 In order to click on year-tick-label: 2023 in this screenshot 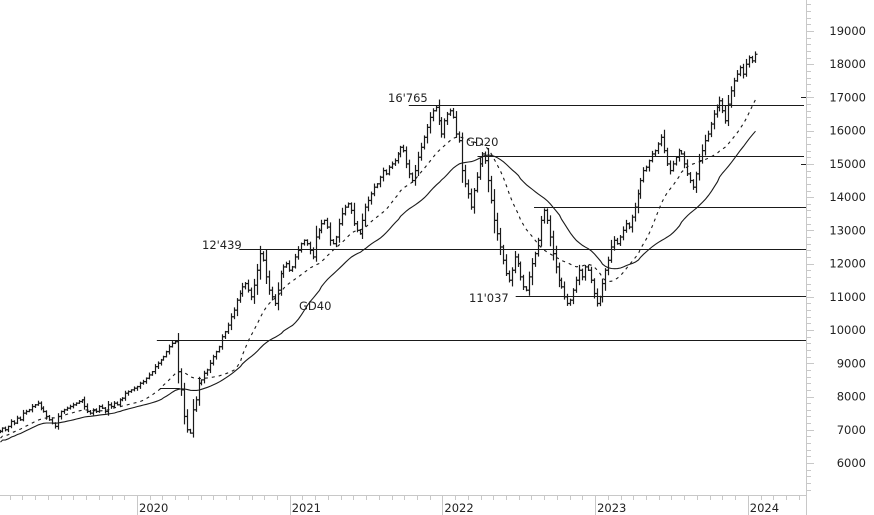, I will do `click(611, 508)`.